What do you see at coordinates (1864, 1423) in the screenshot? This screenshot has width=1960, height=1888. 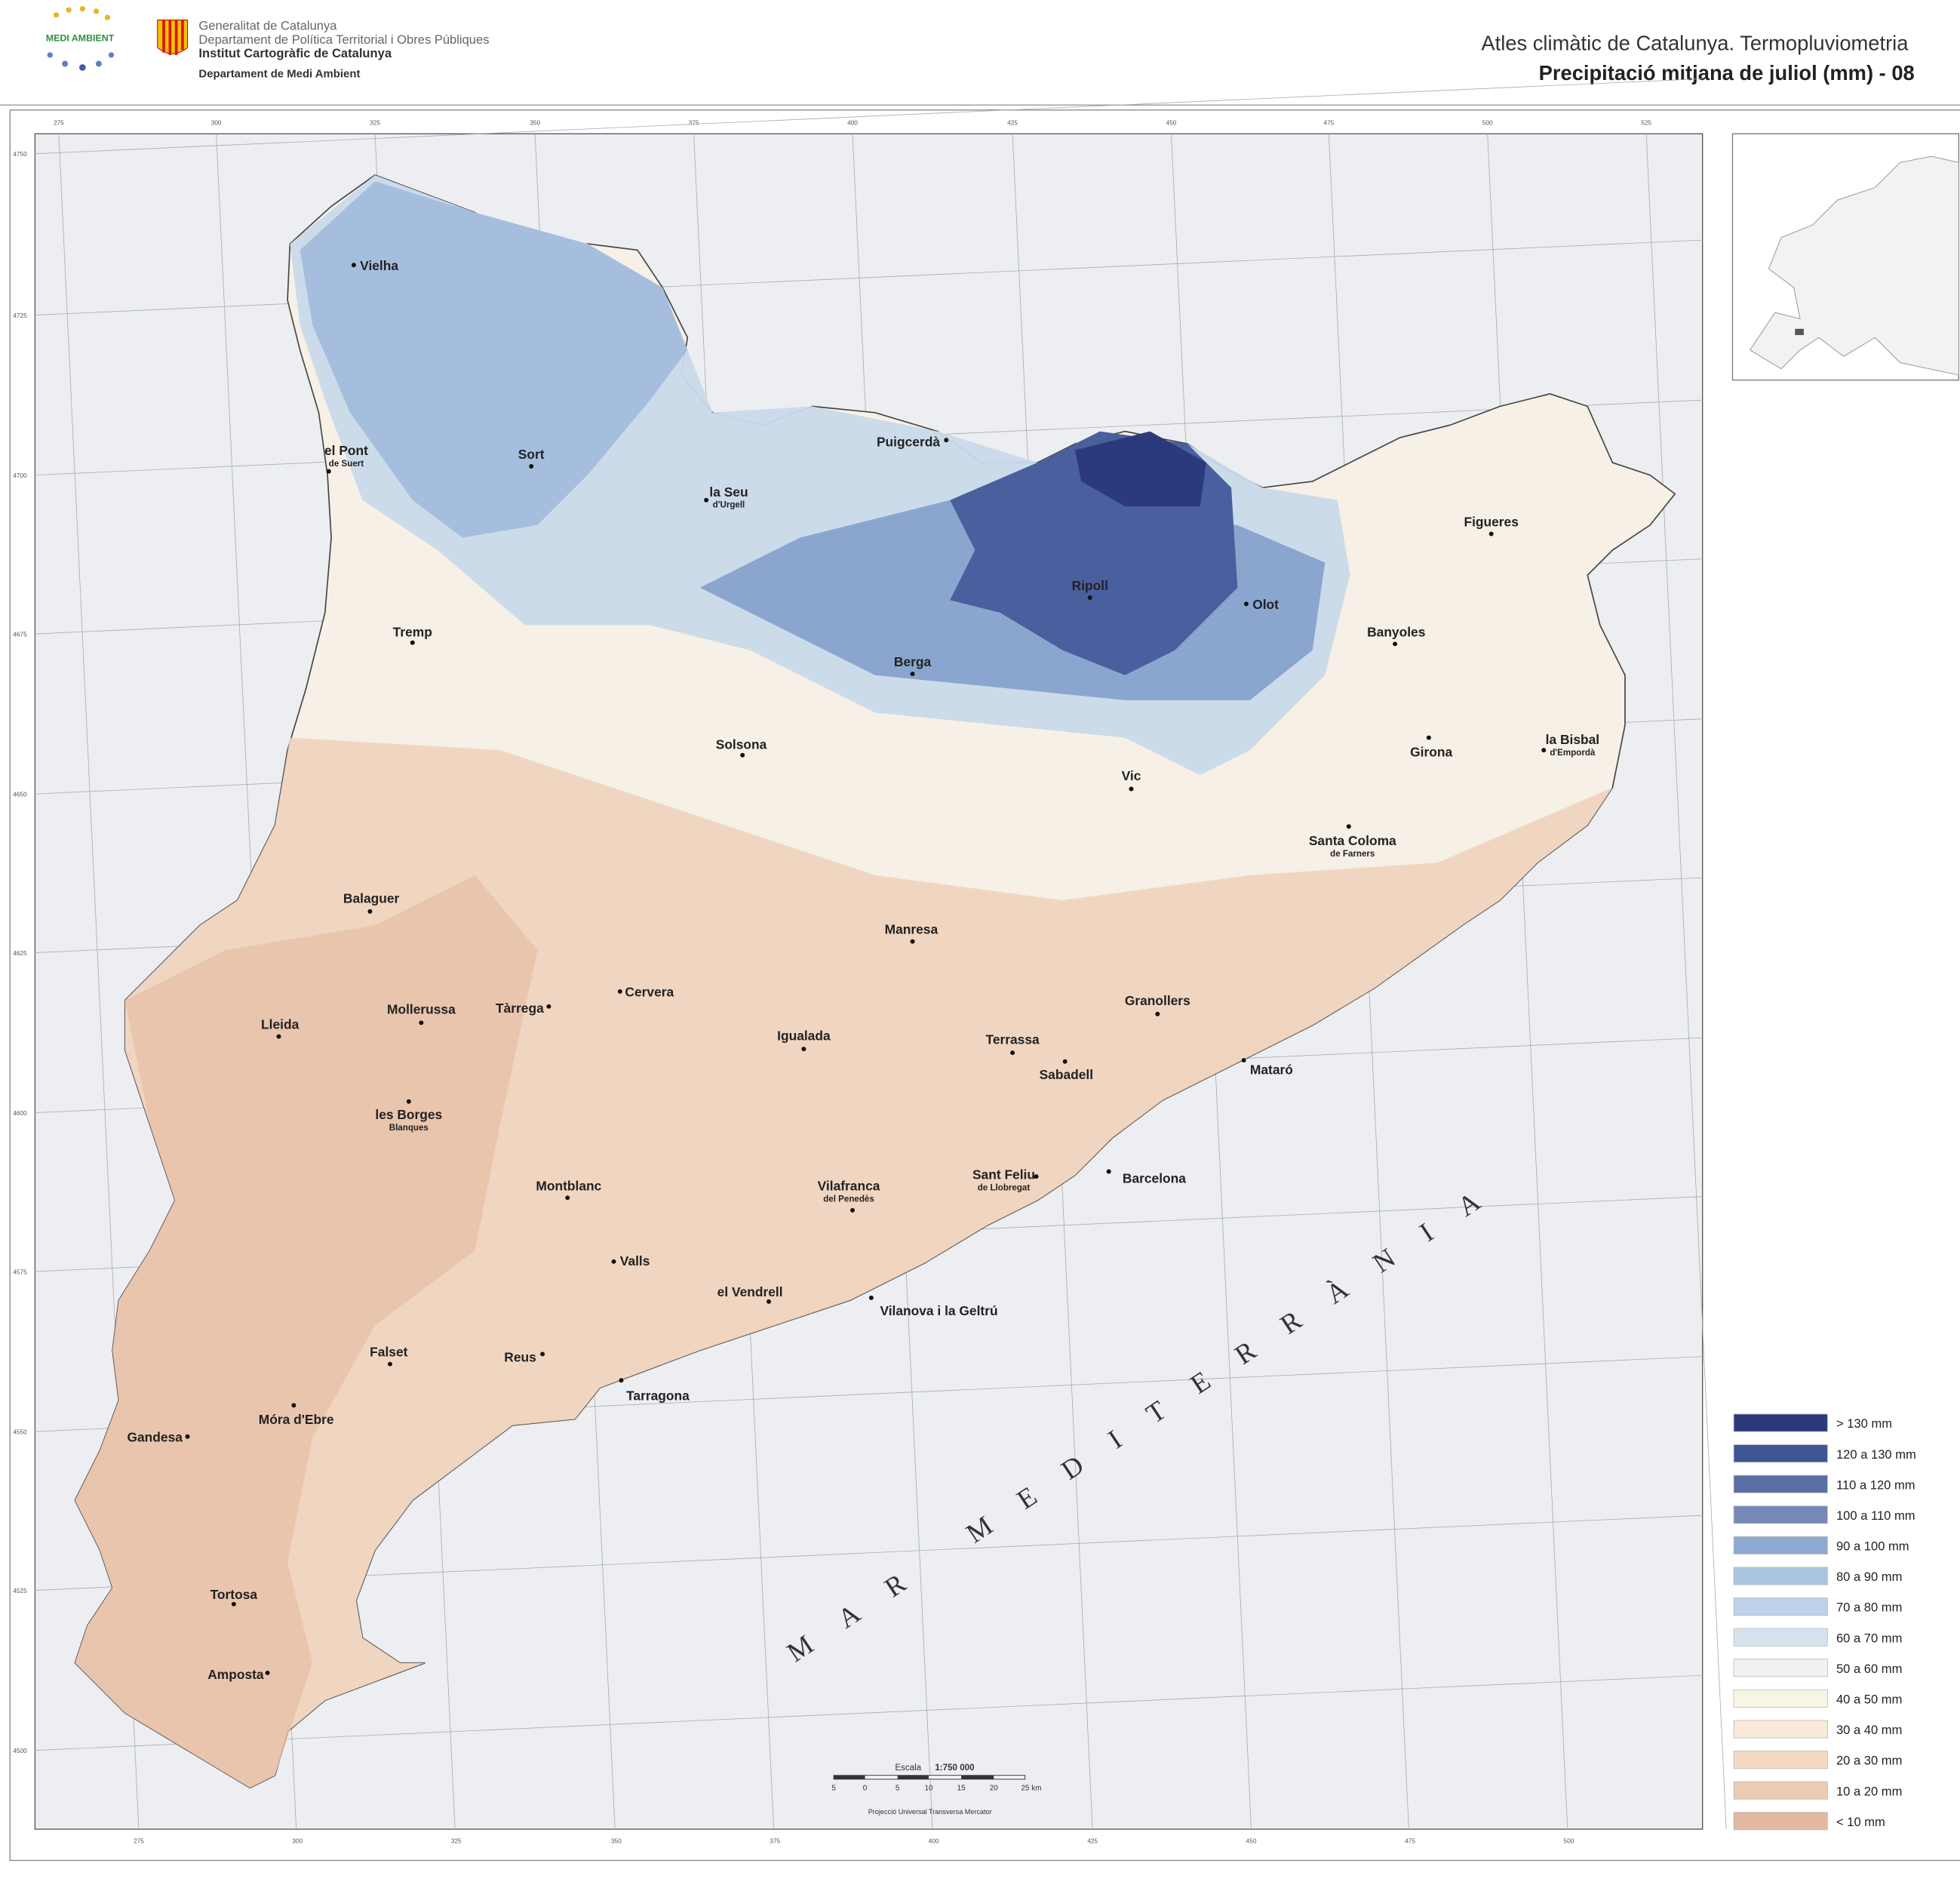 I see `legend-label: > 130 mm` at bounding box center [1864, 1423].